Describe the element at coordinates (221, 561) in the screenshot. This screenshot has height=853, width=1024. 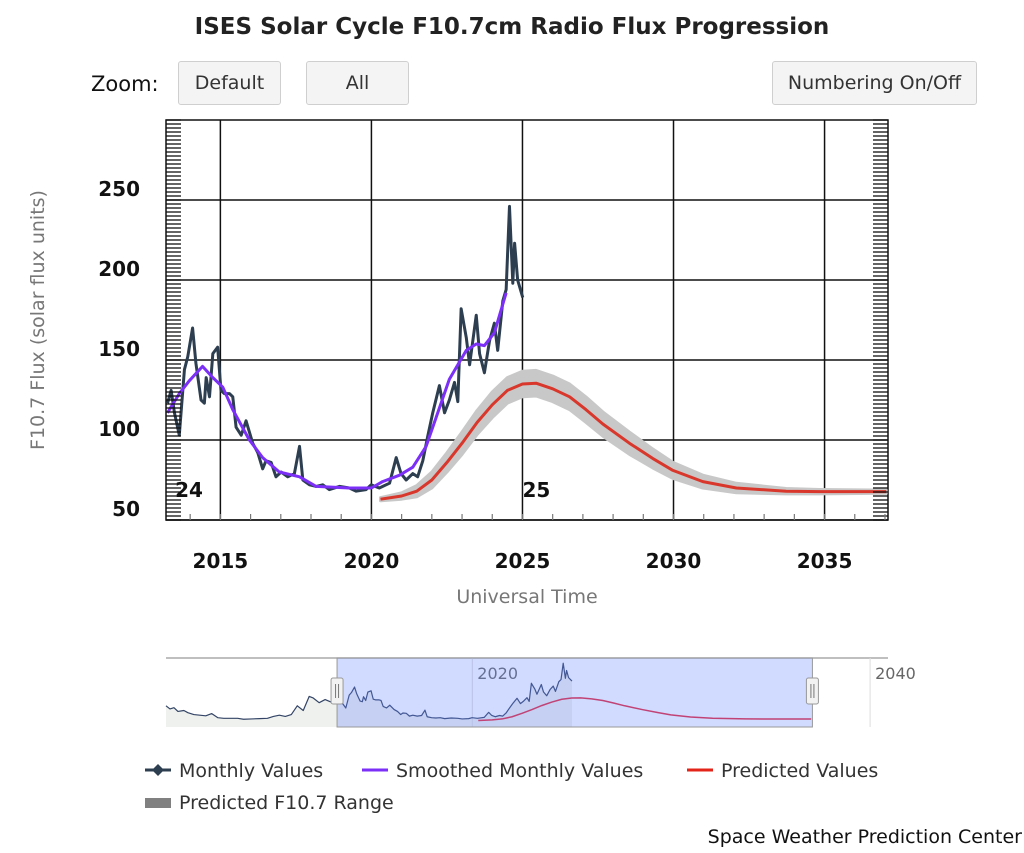
I see `x-tick-label: 2015` at that location.